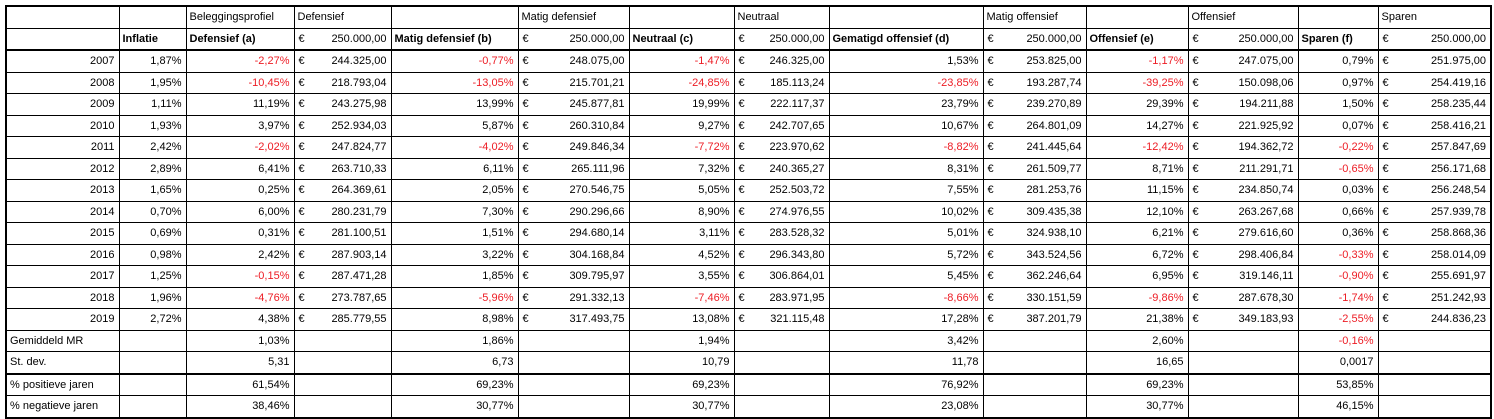  Describe the element at coordinates (781, 319) in the screenshot. I see `portfolio-value-cell: €321.115,48` at that location.